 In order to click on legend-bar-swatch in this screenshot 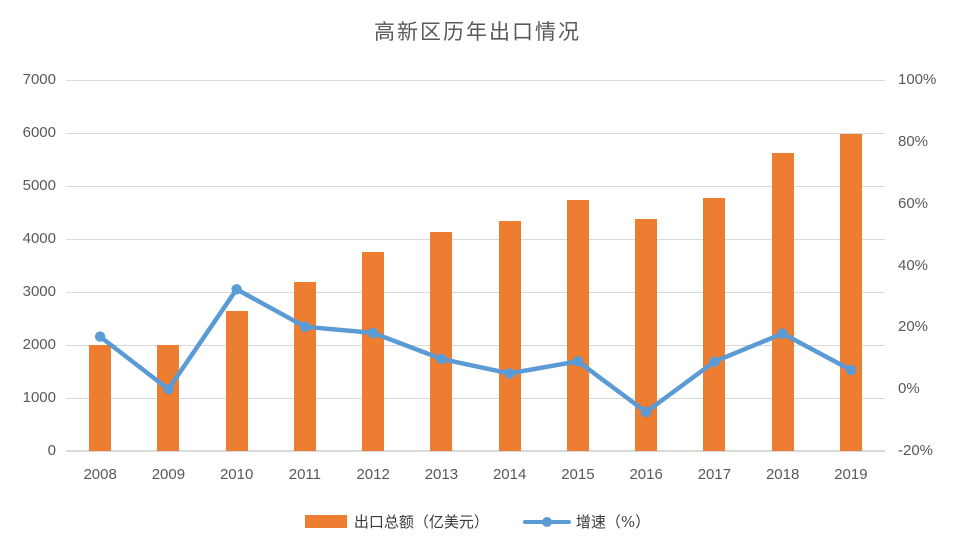, I will do `click(325, 521)`.